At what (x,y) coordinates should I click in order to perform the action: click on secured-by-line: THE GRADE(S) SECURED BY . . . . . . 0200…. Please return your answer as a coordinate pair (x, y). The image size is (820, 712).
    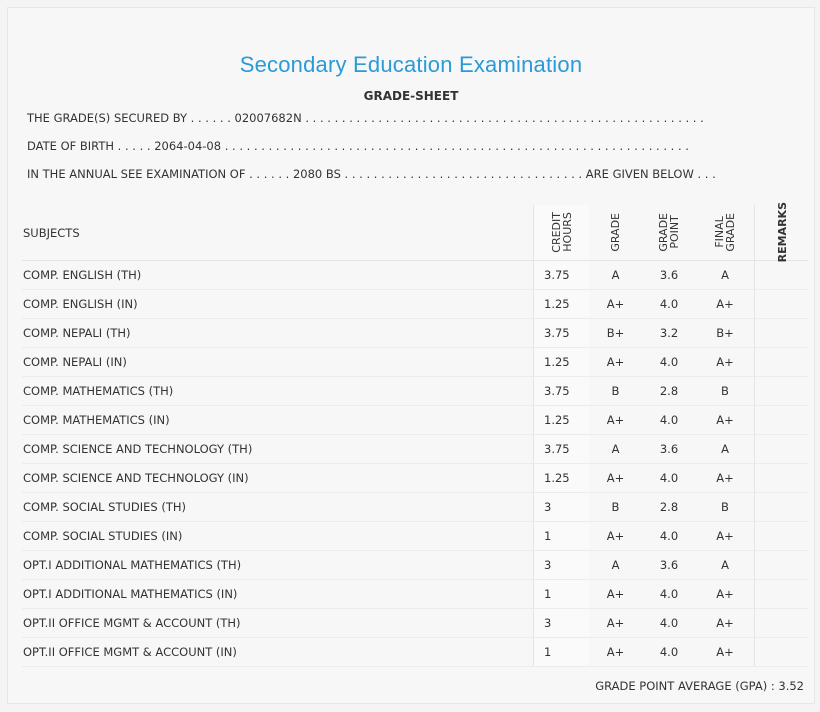
    Looking at the image, I should click on (365, 118).